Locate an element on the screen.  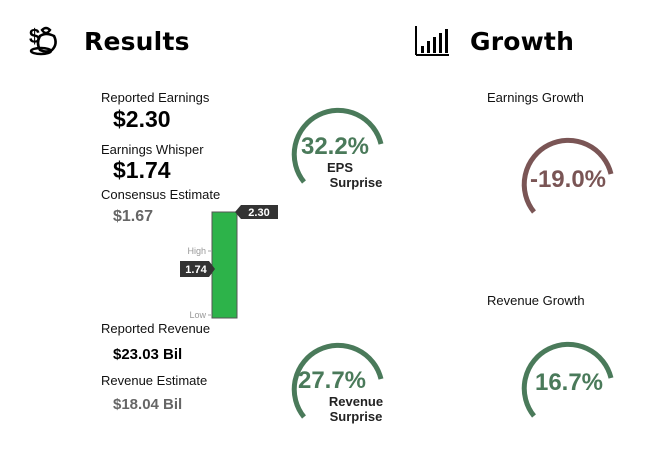
revenue-estimate-label: Revenue Estimate is located at coordinates (154, 380).